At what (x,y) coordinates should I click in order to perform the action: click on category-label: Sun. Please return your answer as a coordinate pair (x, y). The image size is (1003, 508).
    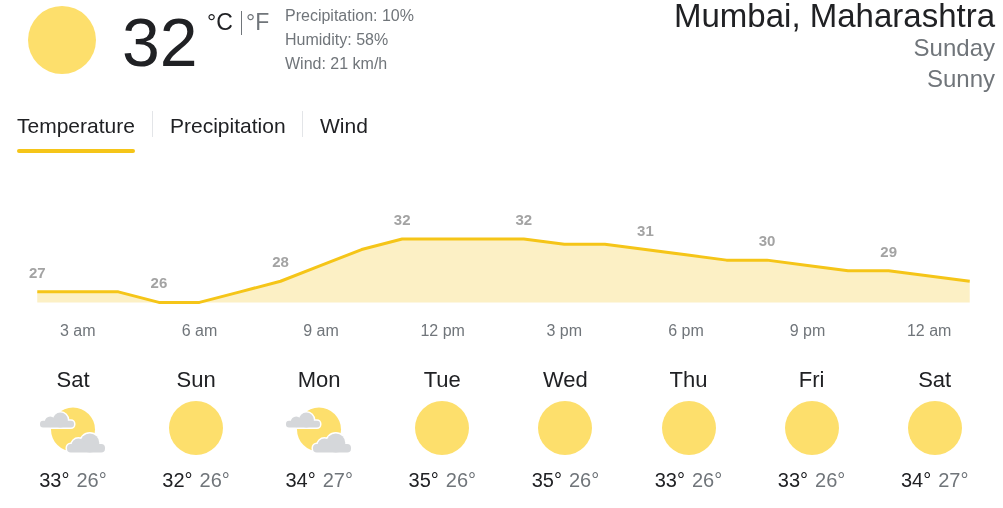
    Looking at the image, I should click on (196, 379).